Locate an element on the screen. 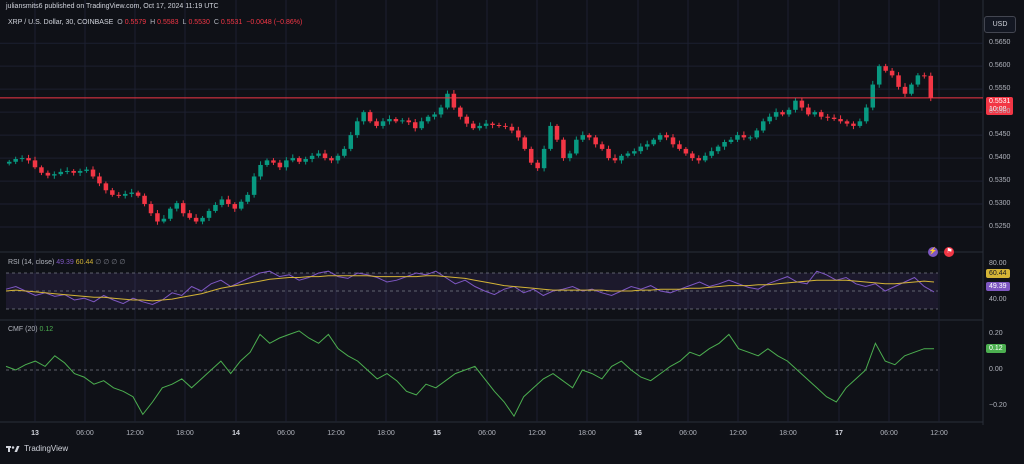  price-tick-label: 0.5350 is located at coordinates (1000, 181).